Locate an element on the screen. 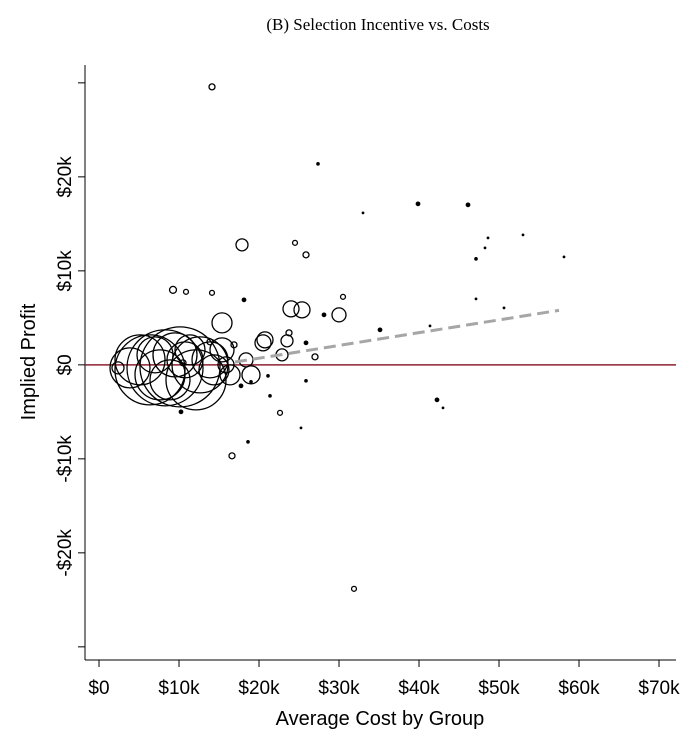 The width and height of the screenshot is (696, 737). x-tick-label: $70k is located at coordinates (659, 688).